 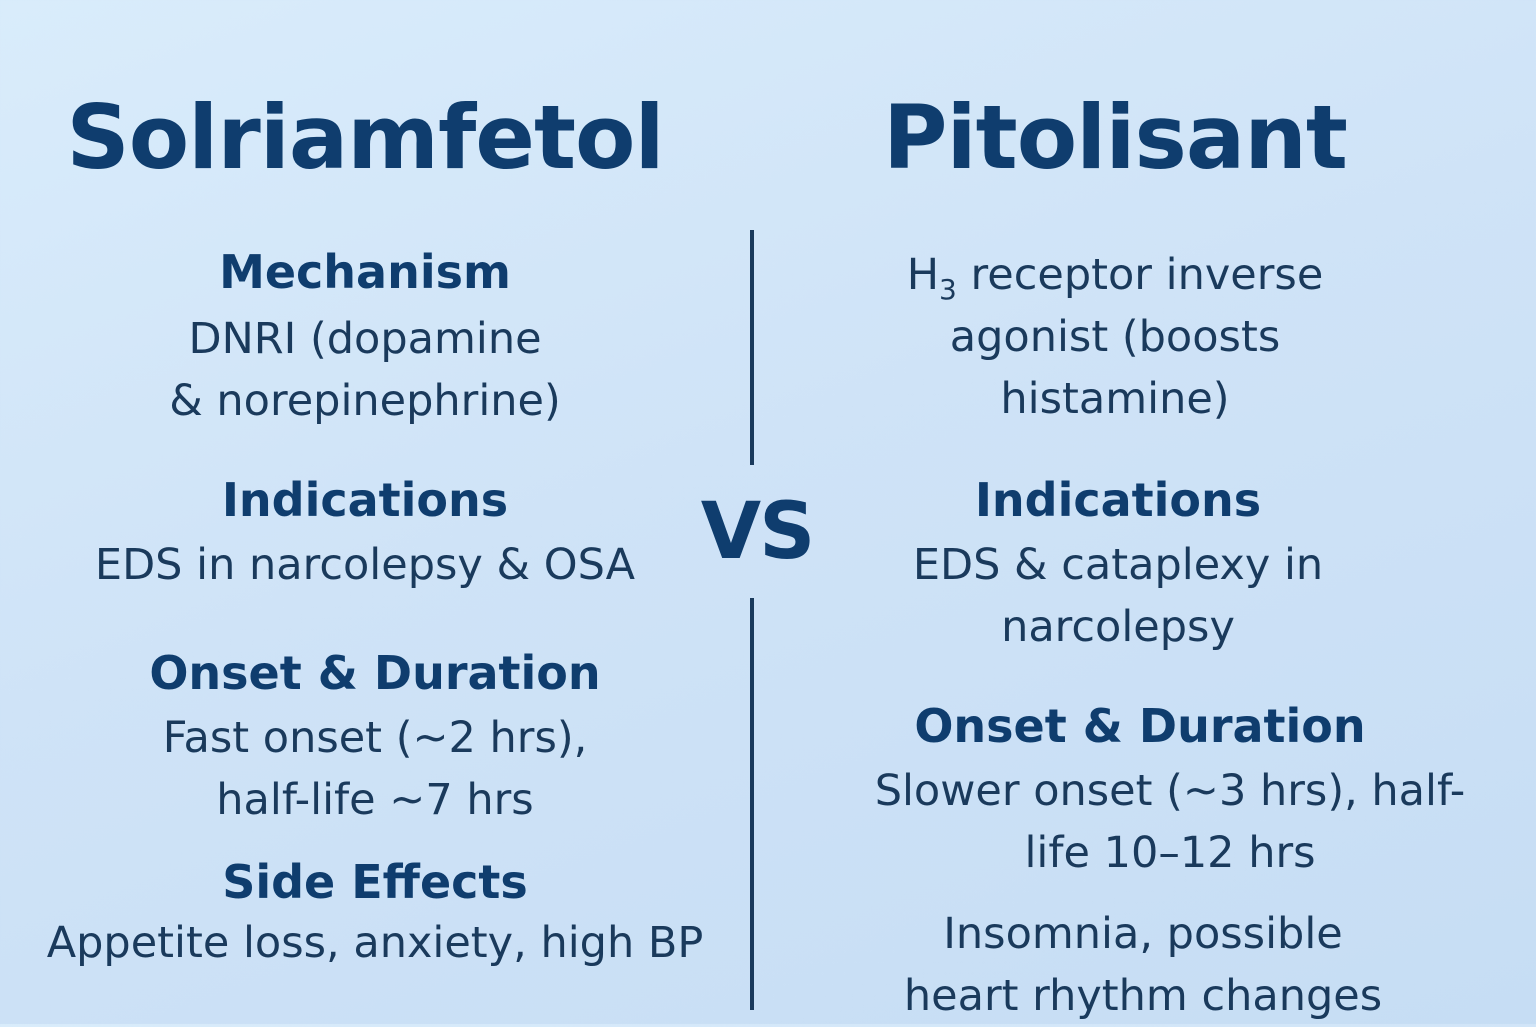 I want to click on right-mechanism-line: histamine), so click(x=1115, y=399).